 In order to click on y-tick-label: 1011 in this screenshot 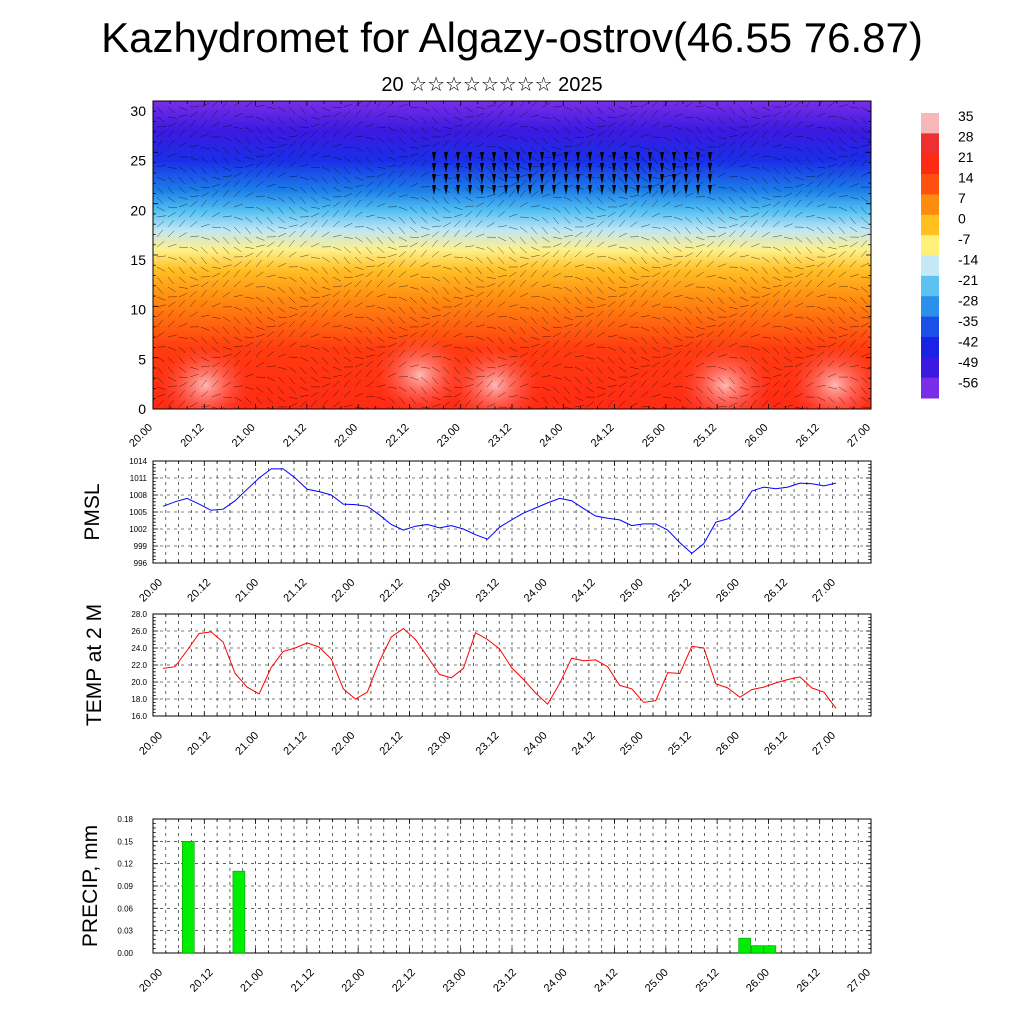, I will do `click(139, 478)`.